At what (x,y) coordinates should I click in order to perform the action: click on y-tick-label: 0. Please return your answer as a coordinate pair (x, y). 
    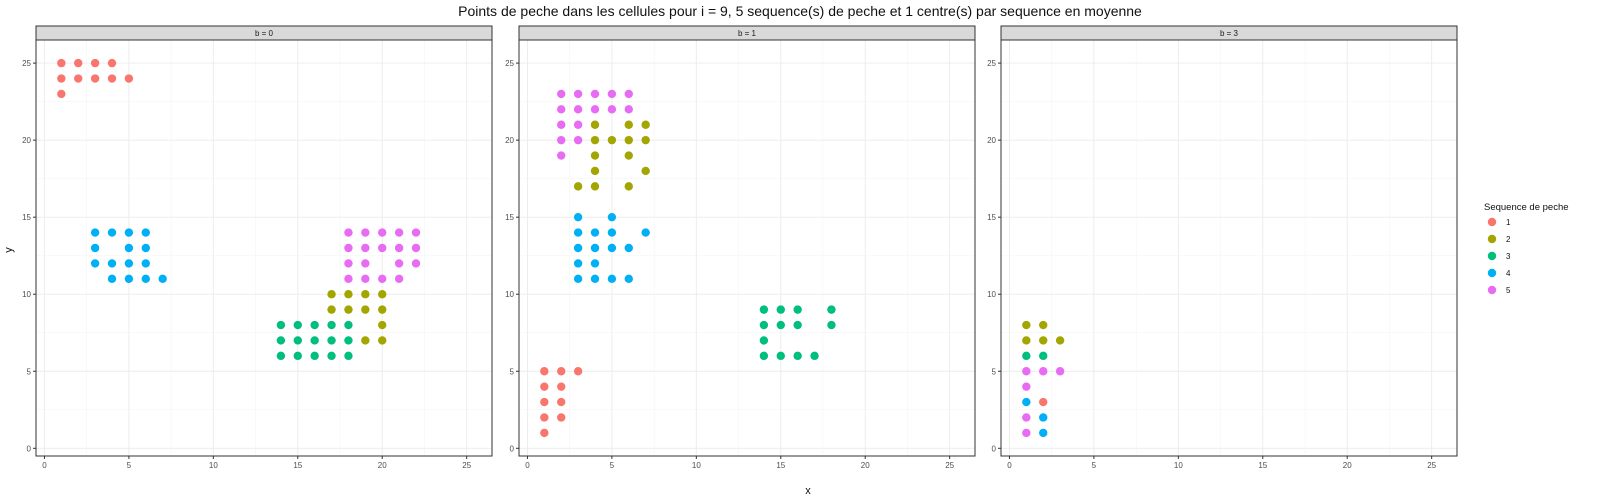
    Looking at the image, I should click on (29, 448).